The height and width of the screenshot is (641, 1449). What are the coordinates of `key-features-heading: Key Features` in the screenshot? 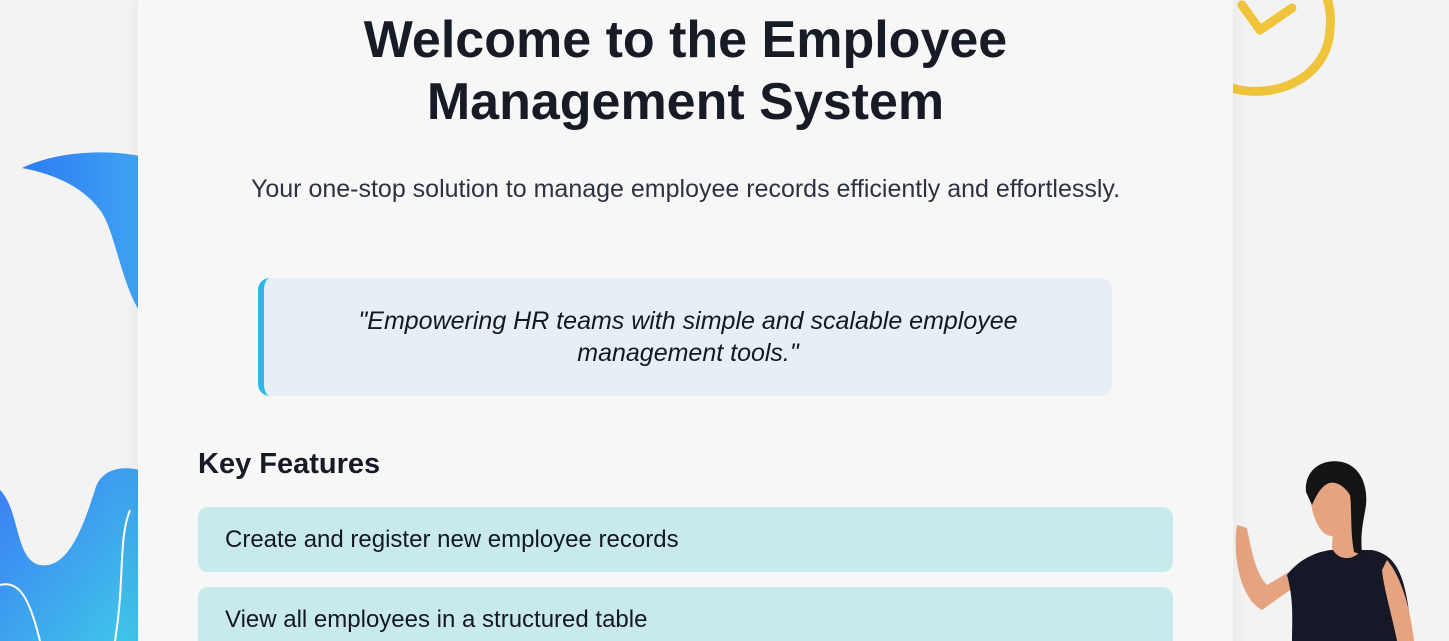 It's located at (289, 464).